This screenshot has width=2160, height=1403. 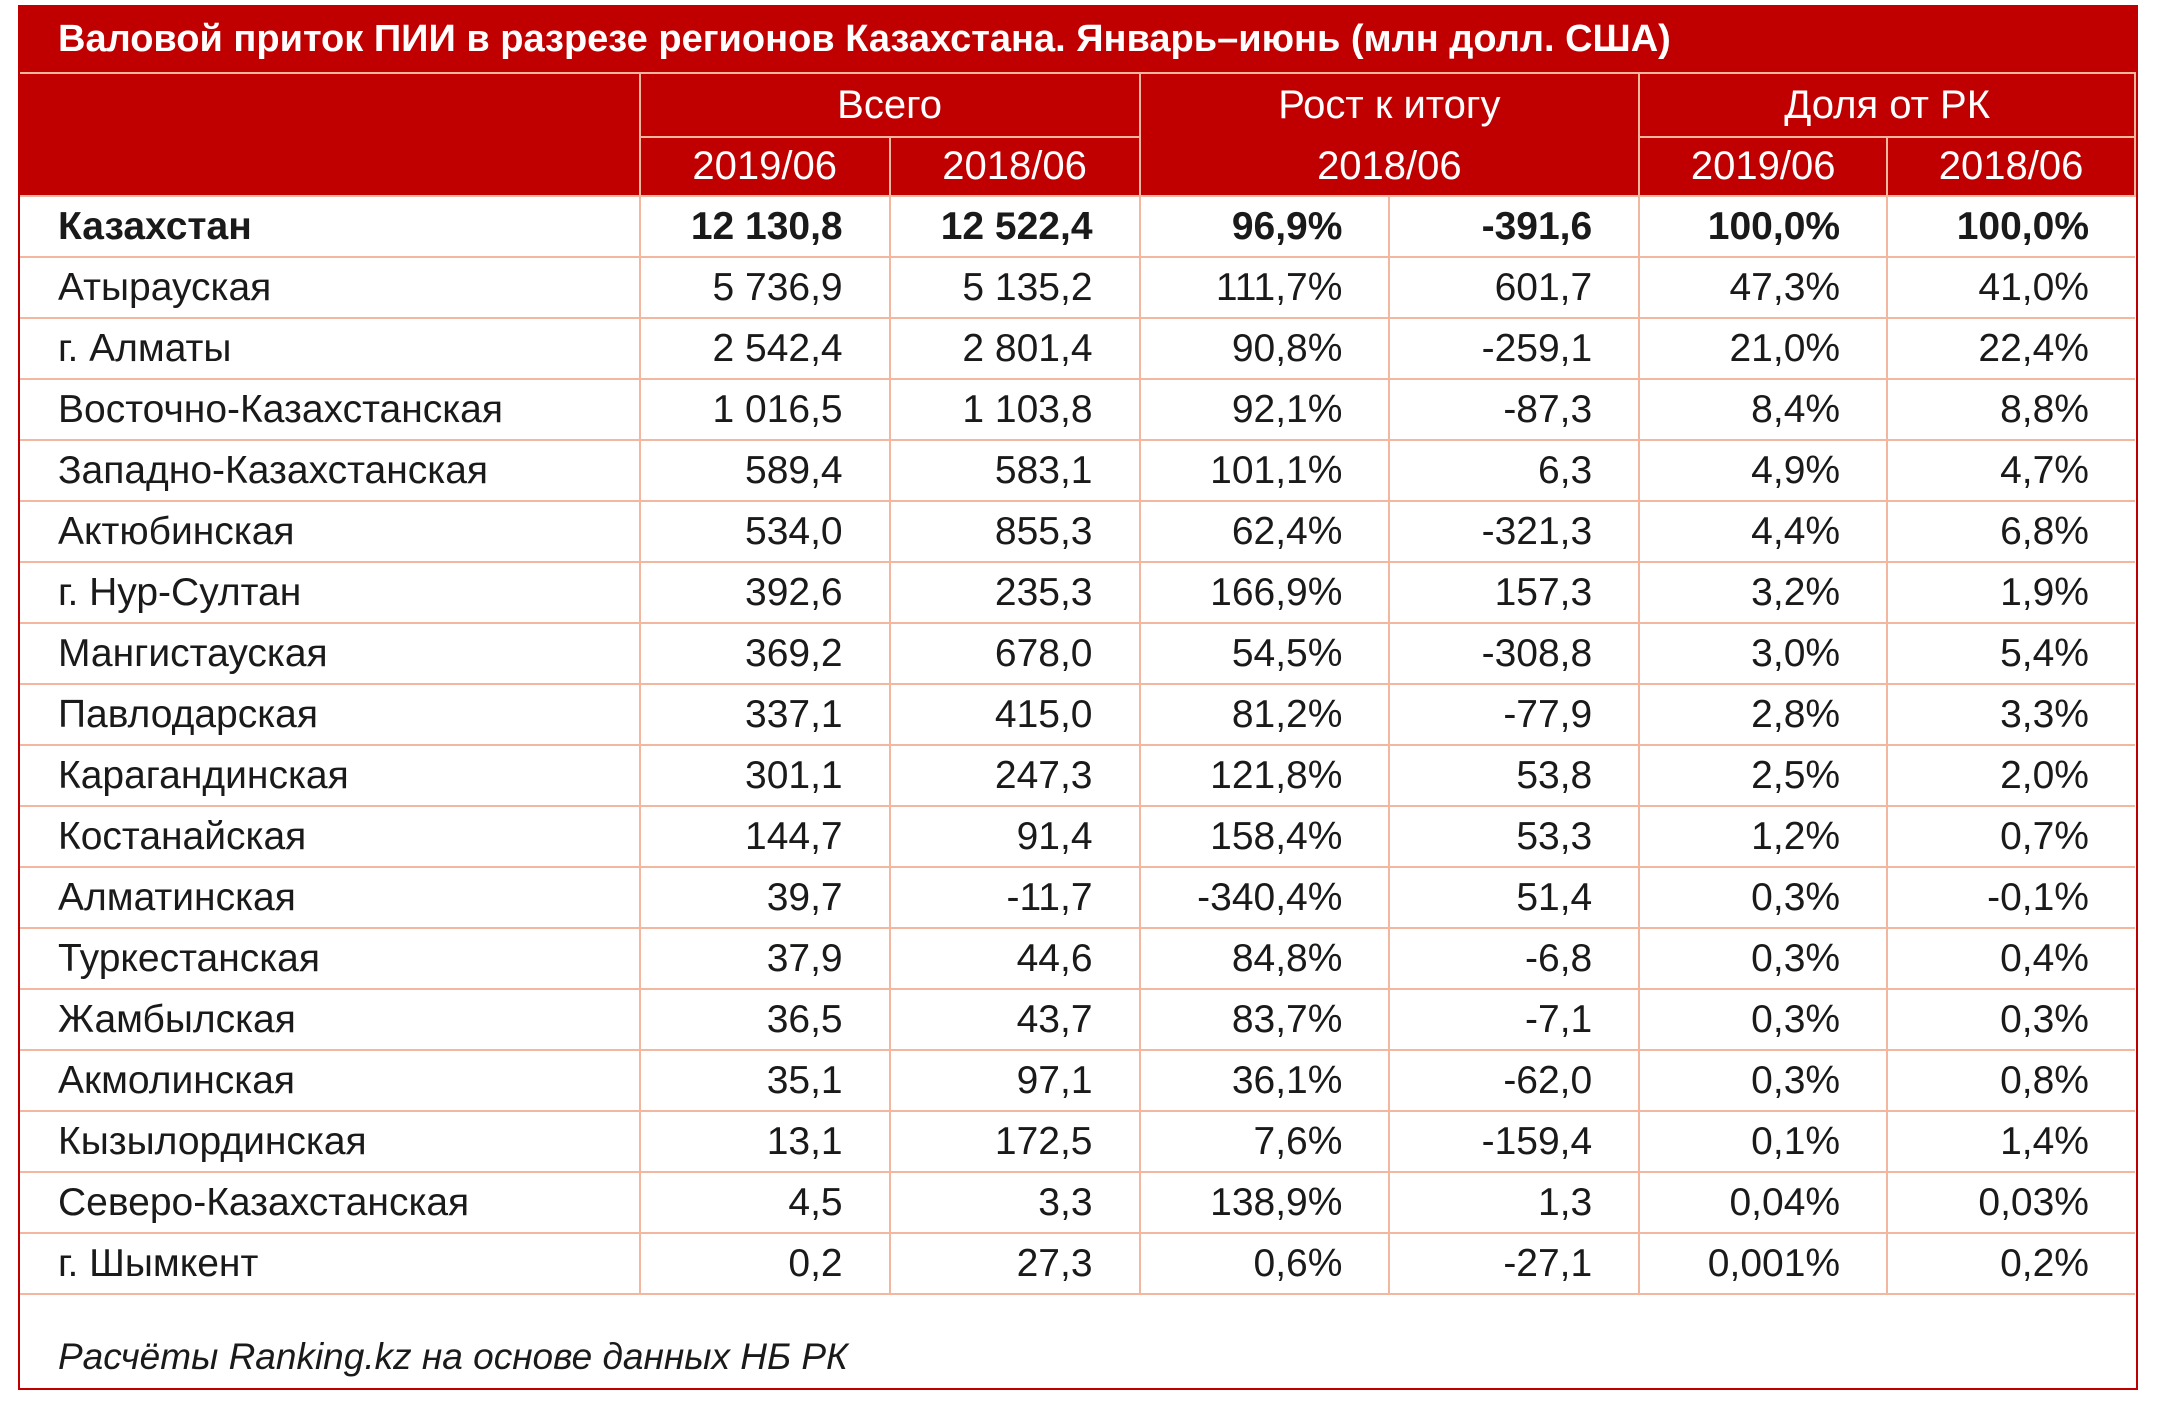 What do you see at coordinates (330, 897) in the screenshot?
I see `region-name: Алматинская` at bounding box center [330, 897].